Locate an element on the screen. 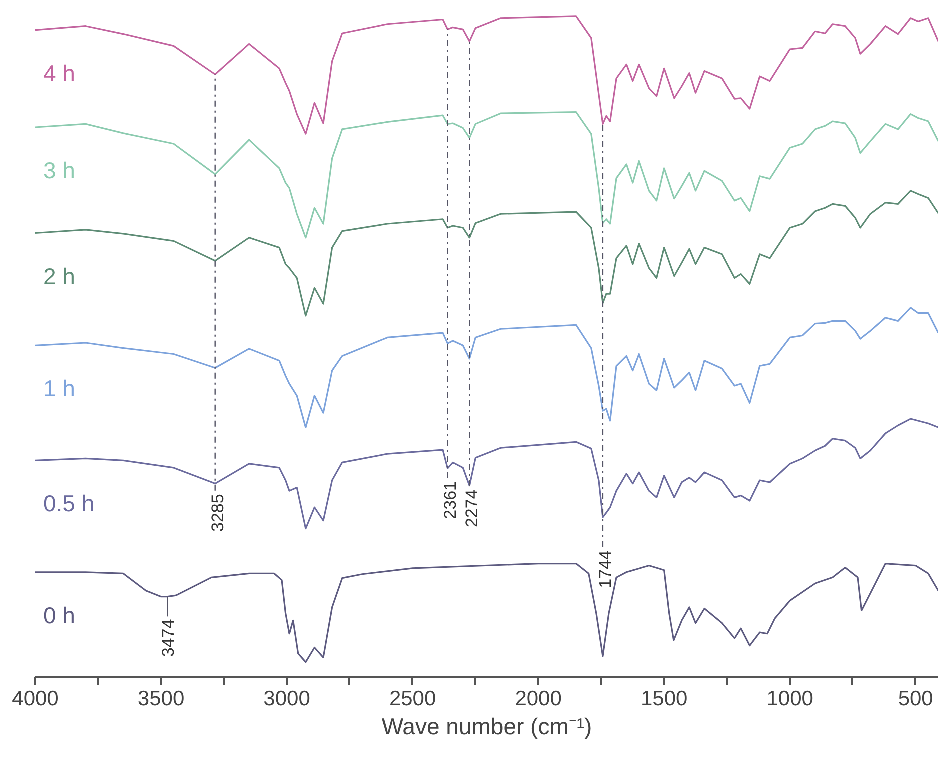 The image size is (938, 768). x-tick-label: 1500 is located at coordinates (664, 699).